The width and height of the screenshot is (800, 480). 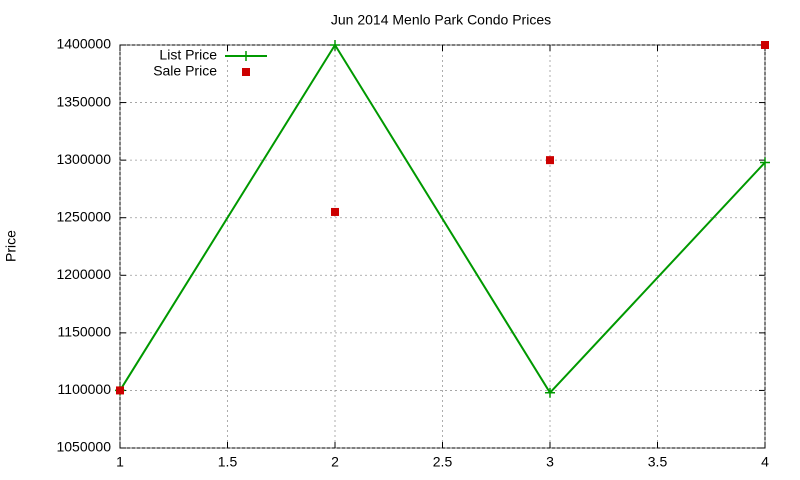 What do you see at coordinates (85, 389) in the screenshot?
I see `y-tick-label: 1100000` at bounding box center [85, 389].